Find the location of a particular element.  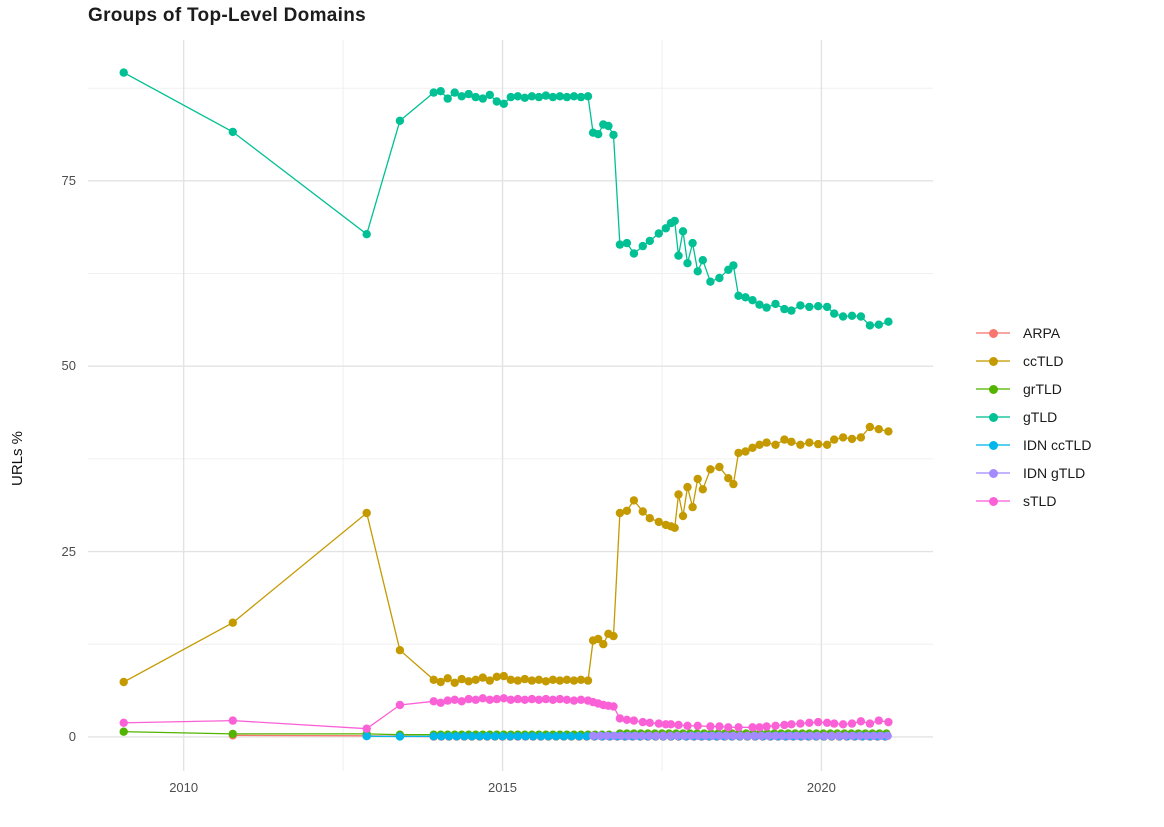

series-idn-gtld is located at coordinates (740, 735).